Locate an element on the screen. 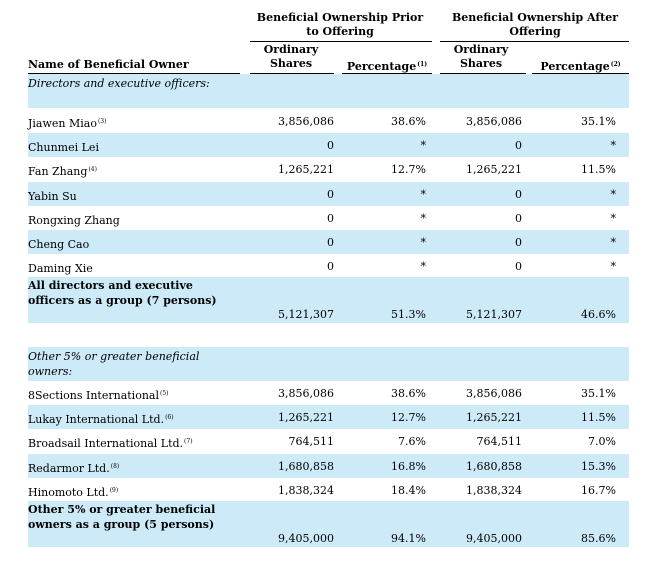 The image size is (647, 561). owner-name: Cheng Cao is located at coordinates (59, 244).